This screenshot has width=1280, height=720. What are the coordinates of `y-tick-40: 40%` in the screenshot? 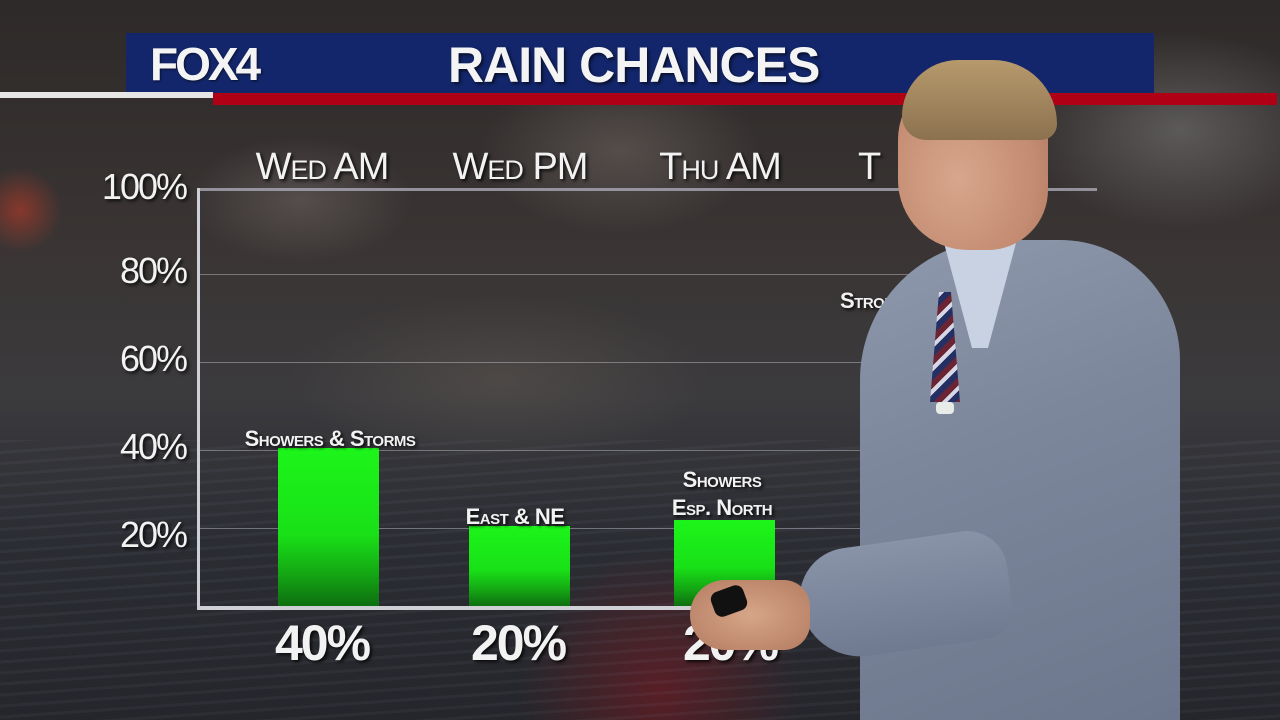 It's located at (153, 446).